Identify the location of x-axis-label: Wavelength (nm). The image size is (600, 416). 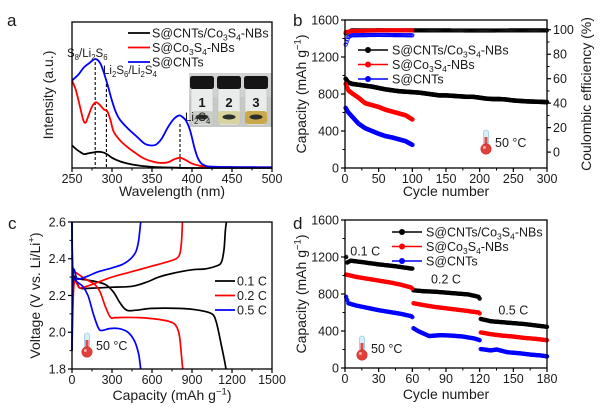
(172, 191).